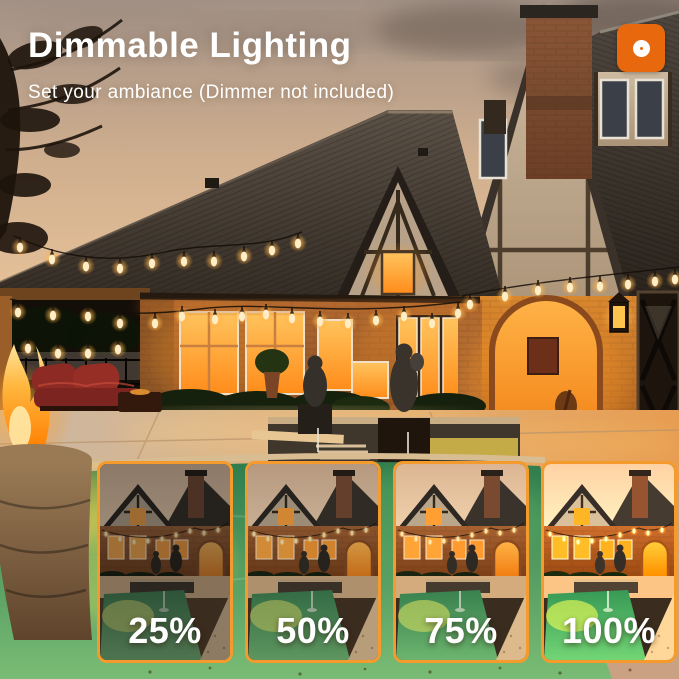 The width and height of the screenshot is (679, 679). What do you see at coordinates (310, 298) in the screenshot?
I see `eave` at bounding box center [310, 298].